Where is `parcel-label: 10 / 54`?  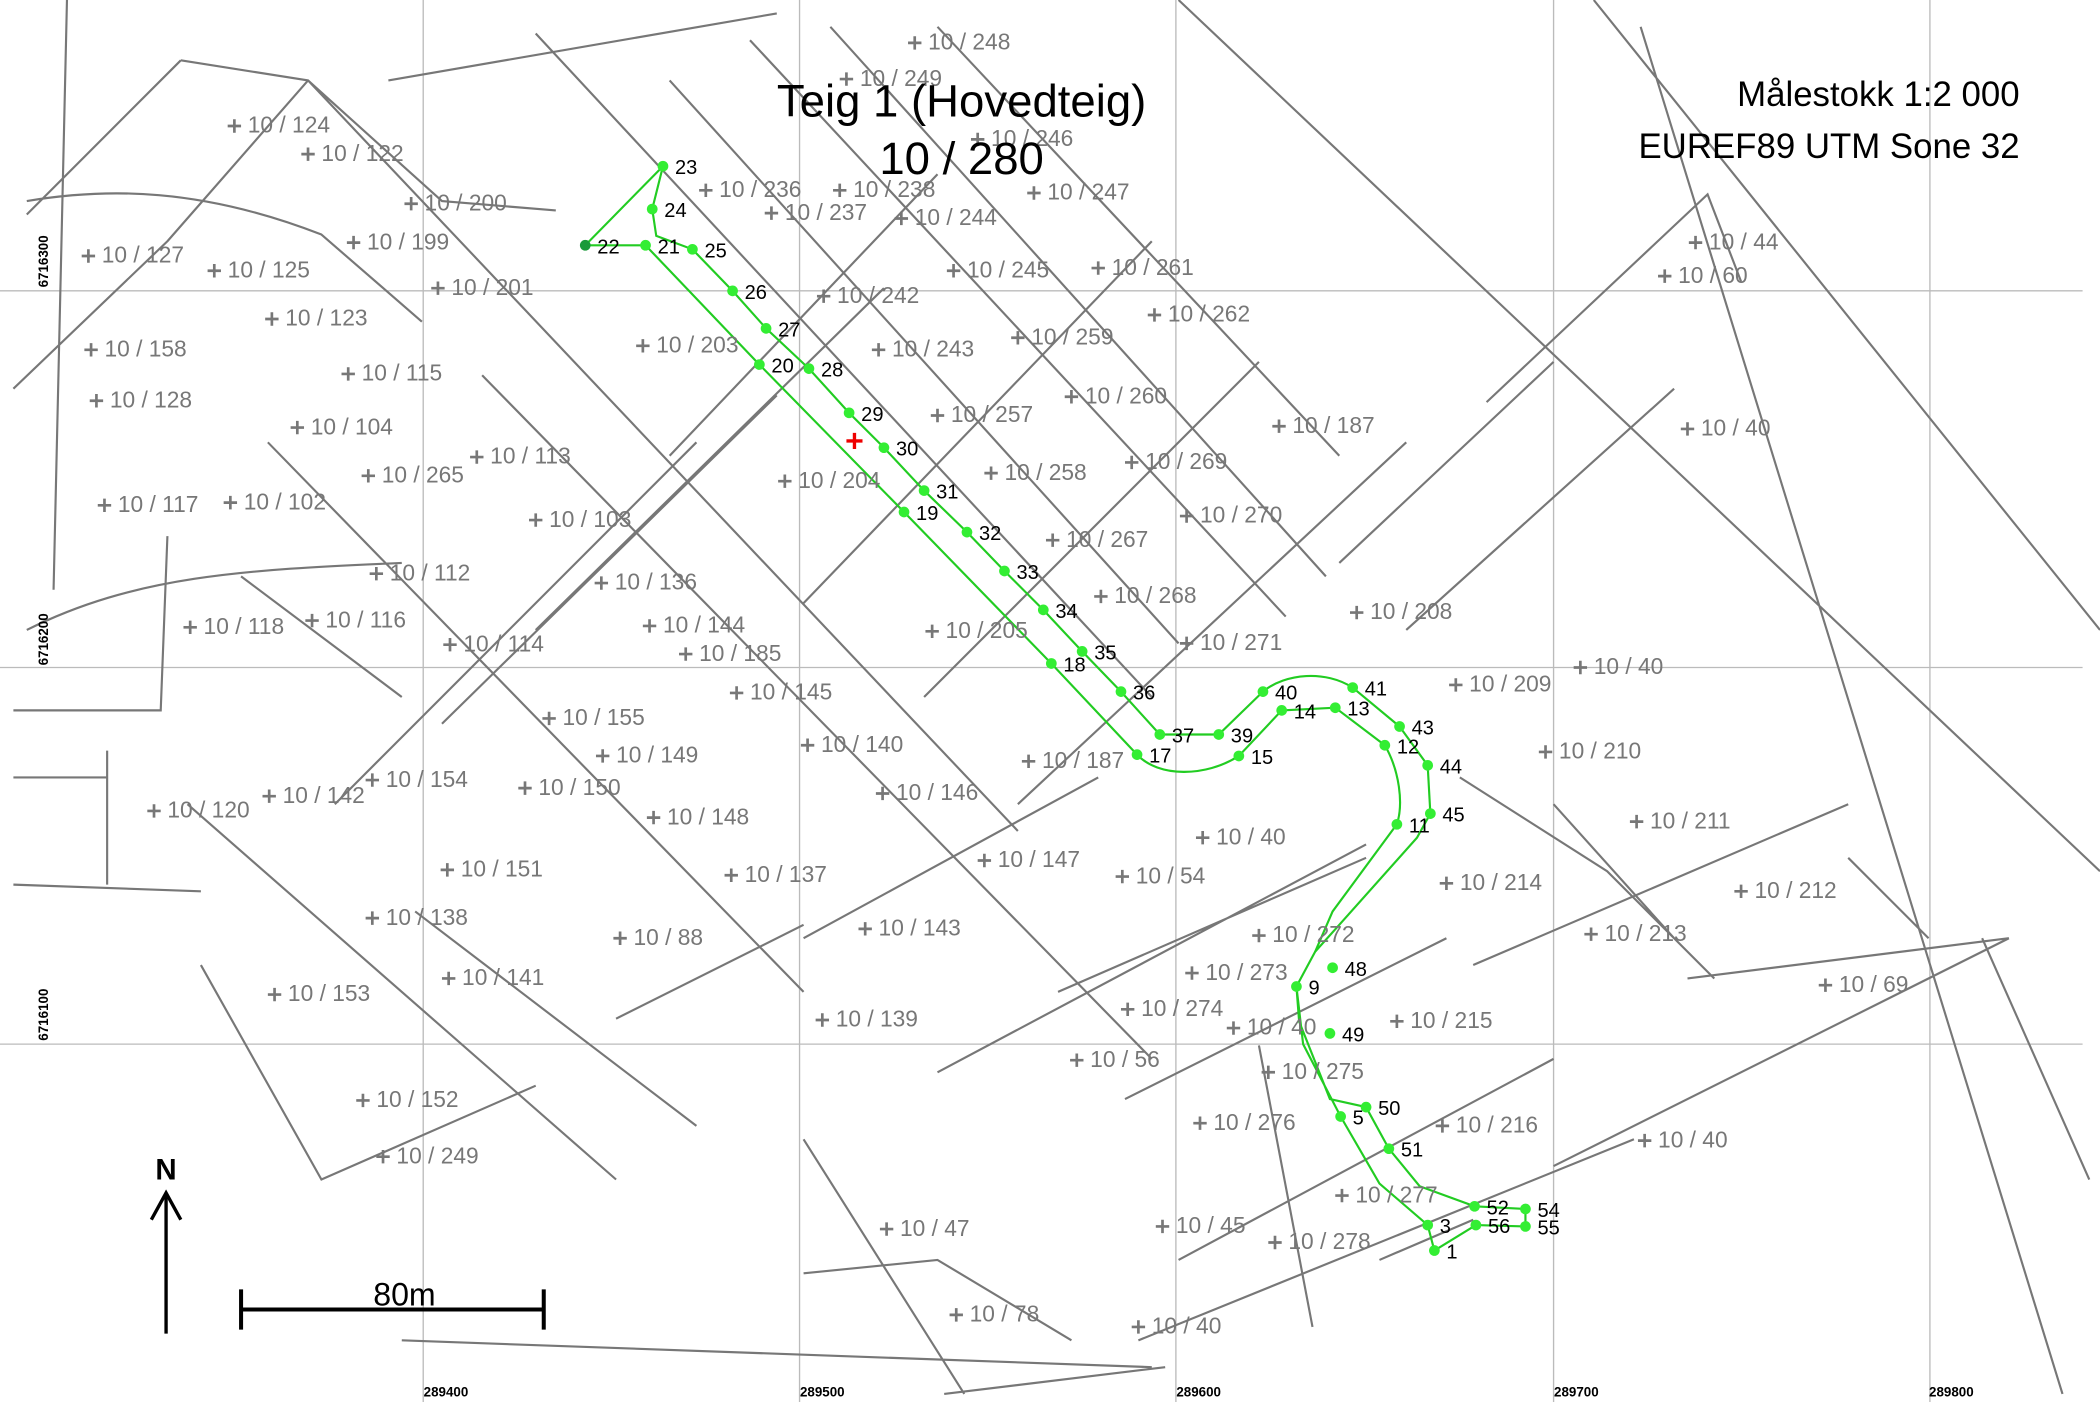 parcel-label: 10 / 54 is located at coordinates (1171, 875).